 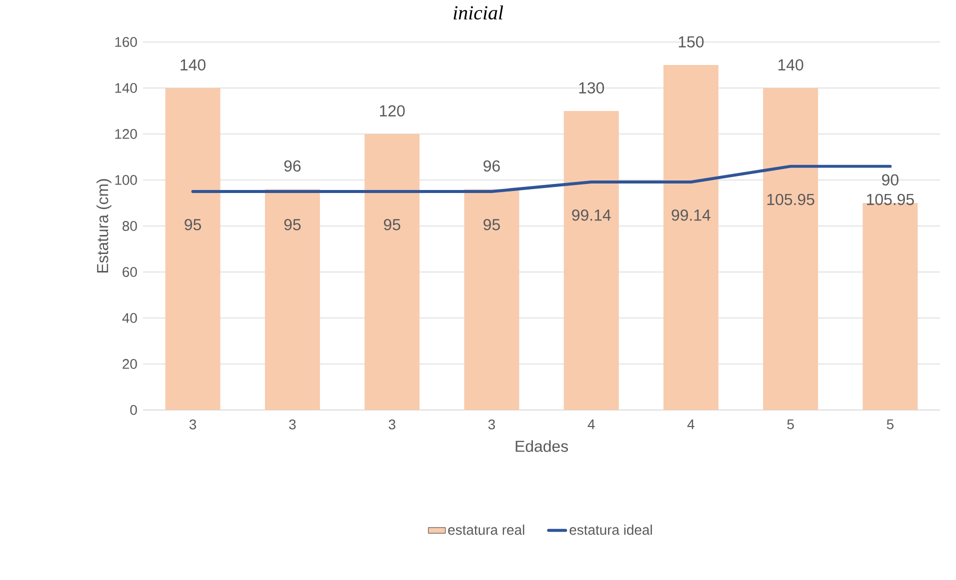 What do you see at coordinates (126, 134) in the screenshot?
I see `y-tick-label: 120` at bounding box center [126, 134].